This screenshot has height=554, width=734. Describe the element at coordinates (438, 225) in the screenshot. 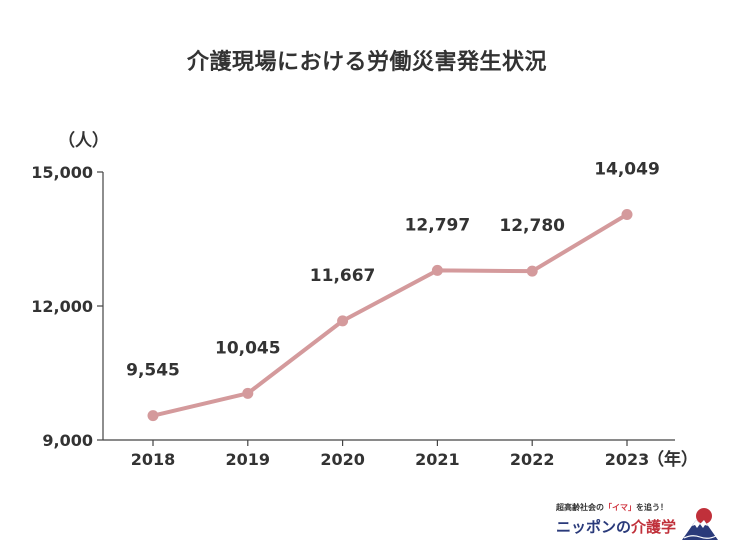

I see `data-label: 12,797` at that location.